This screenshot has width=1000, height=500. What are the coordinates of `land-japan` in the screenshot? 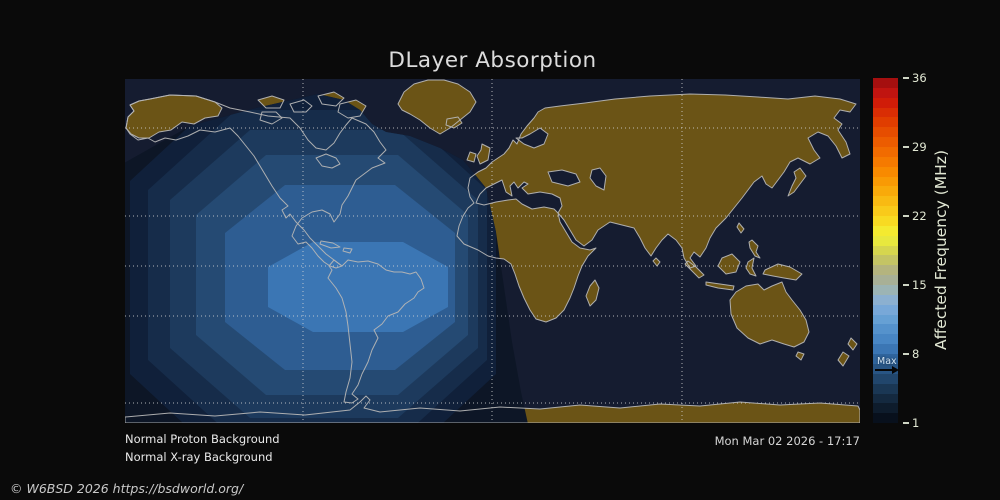 It's located at (797, 182).